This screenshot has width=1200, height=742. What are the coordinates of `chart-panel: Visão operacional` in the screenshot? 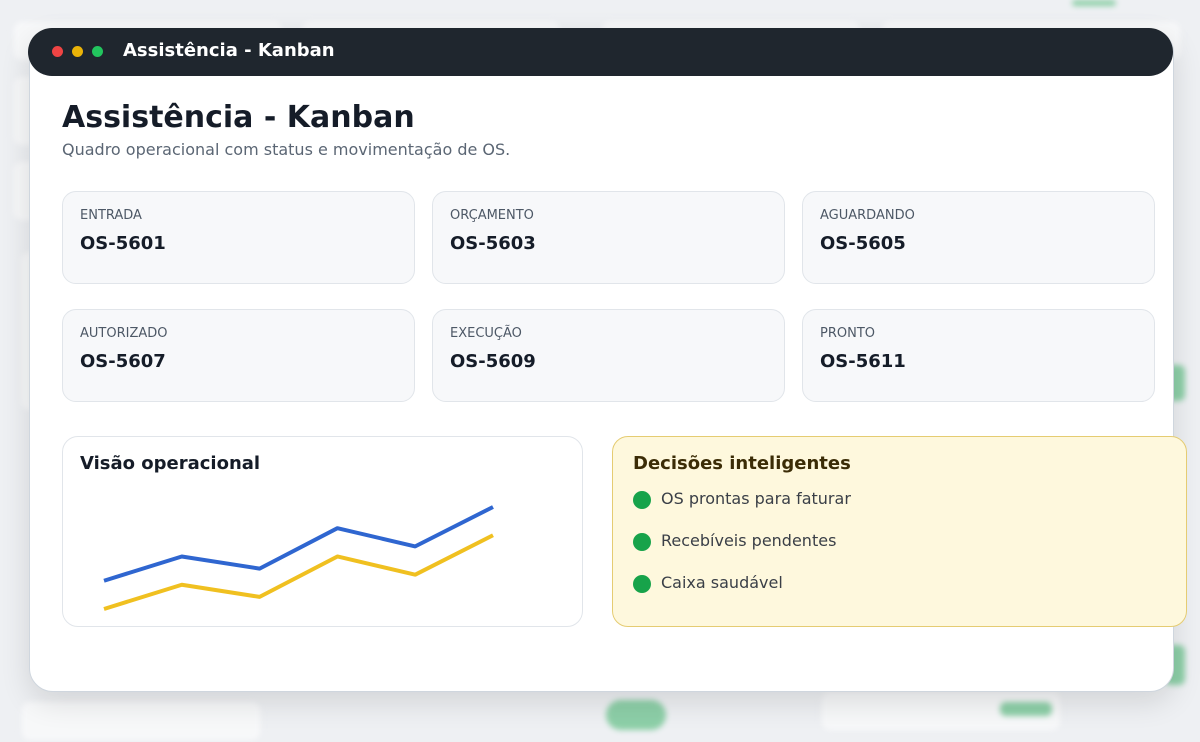 It's located at (322, 531).